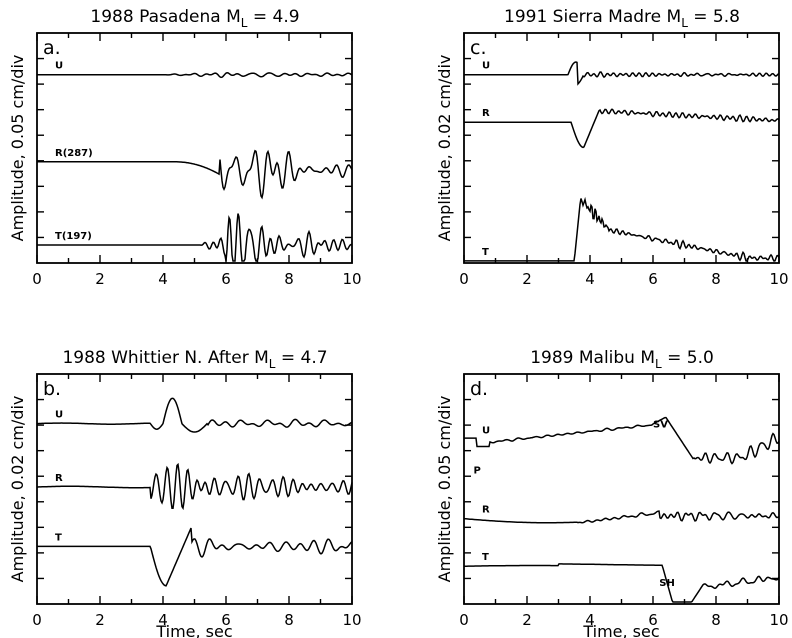 This screenshot has width=792, height=638. Describe the element at coordinates (301, 358) in the screenshot. I see `chart-title-rest: = 4.7` at that location.